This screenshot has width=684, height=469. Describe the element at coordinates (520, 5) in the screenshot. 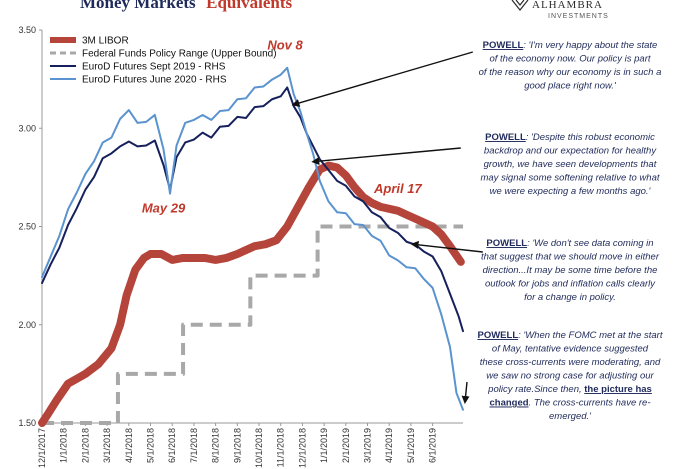

I see `logo-crest-icon` at that location.